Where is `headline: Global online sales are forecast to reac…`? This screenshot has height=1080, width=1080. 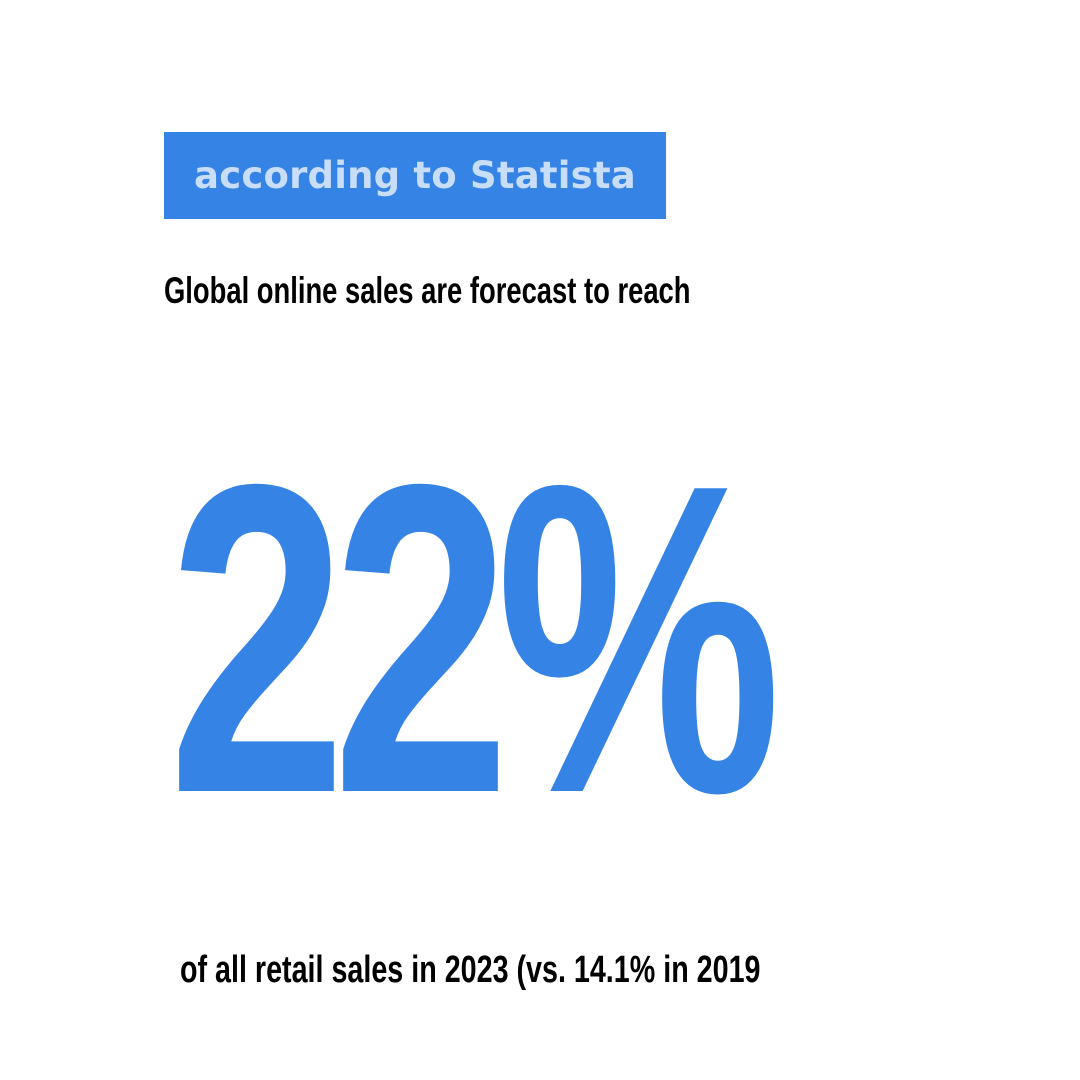
headline: Global online sales are forecast to reac… is located at coordinates (427, 290).